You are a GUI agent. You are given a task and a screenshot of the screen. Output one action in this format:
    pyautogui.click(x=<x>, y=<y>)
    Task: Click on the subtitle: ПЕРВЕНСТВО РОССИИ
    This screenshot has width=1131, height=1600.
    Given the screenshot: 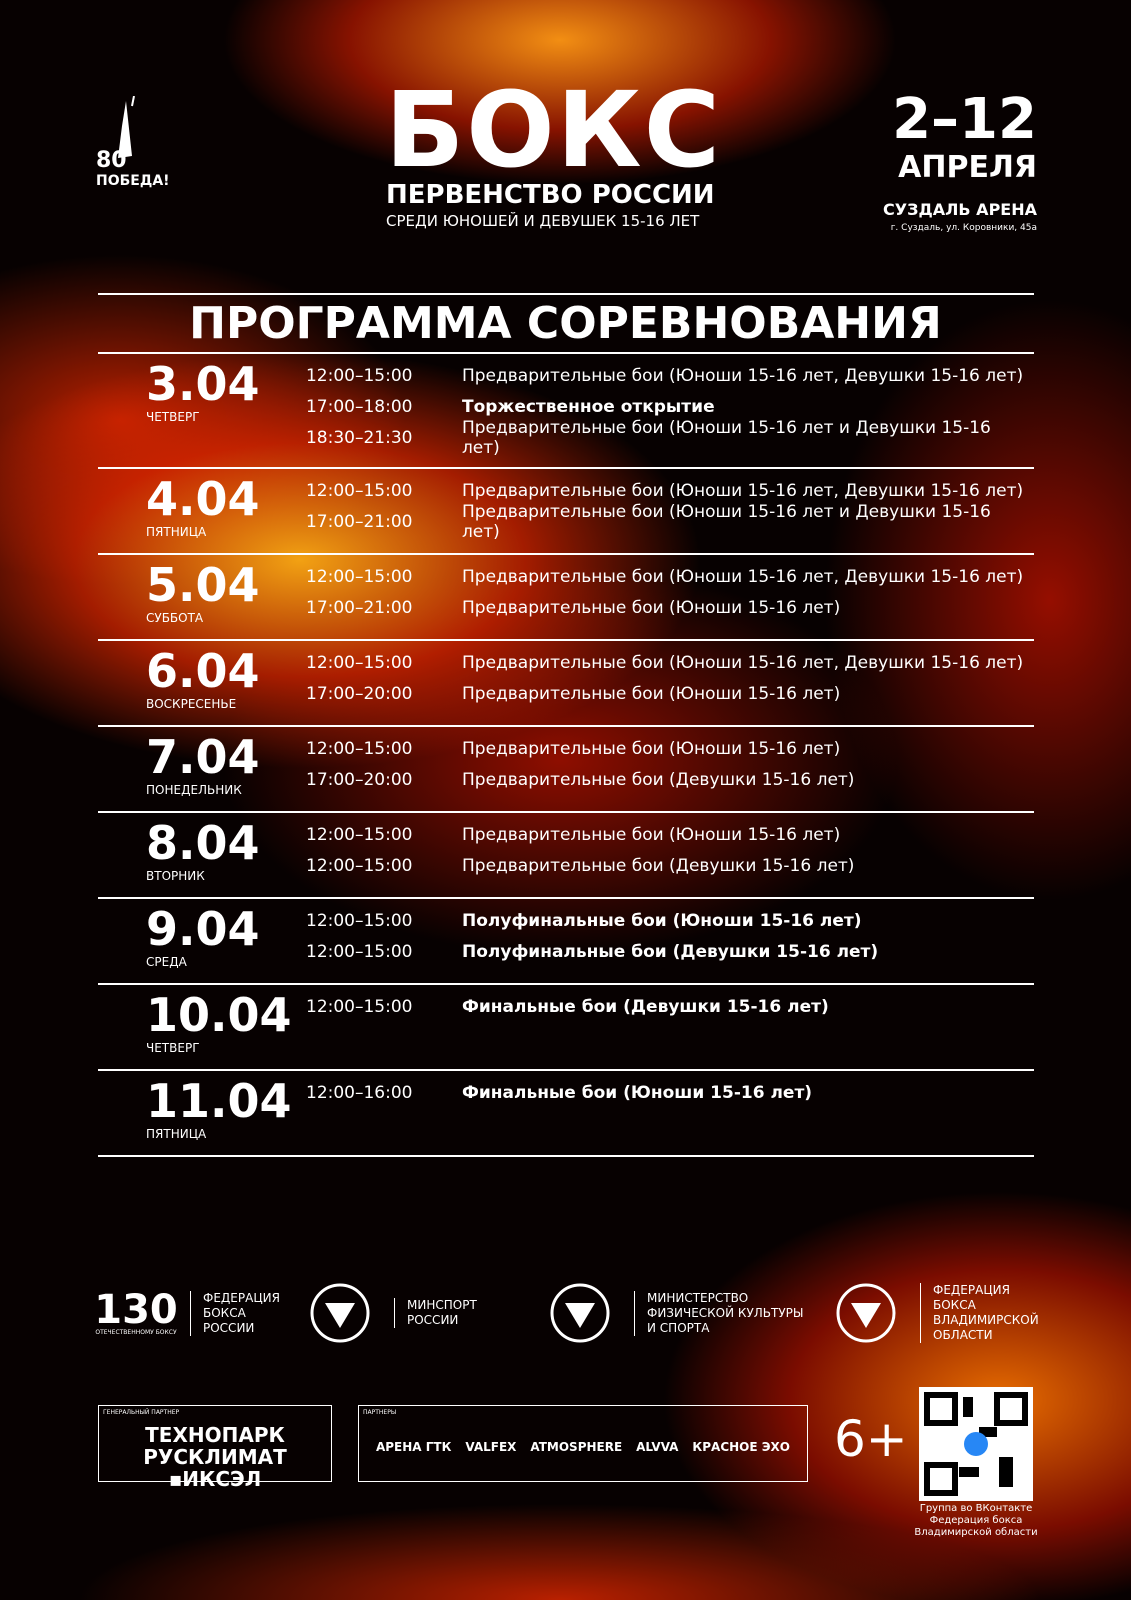 What is the action you would take?
    pyautogui.click(x=550, y=195)
    